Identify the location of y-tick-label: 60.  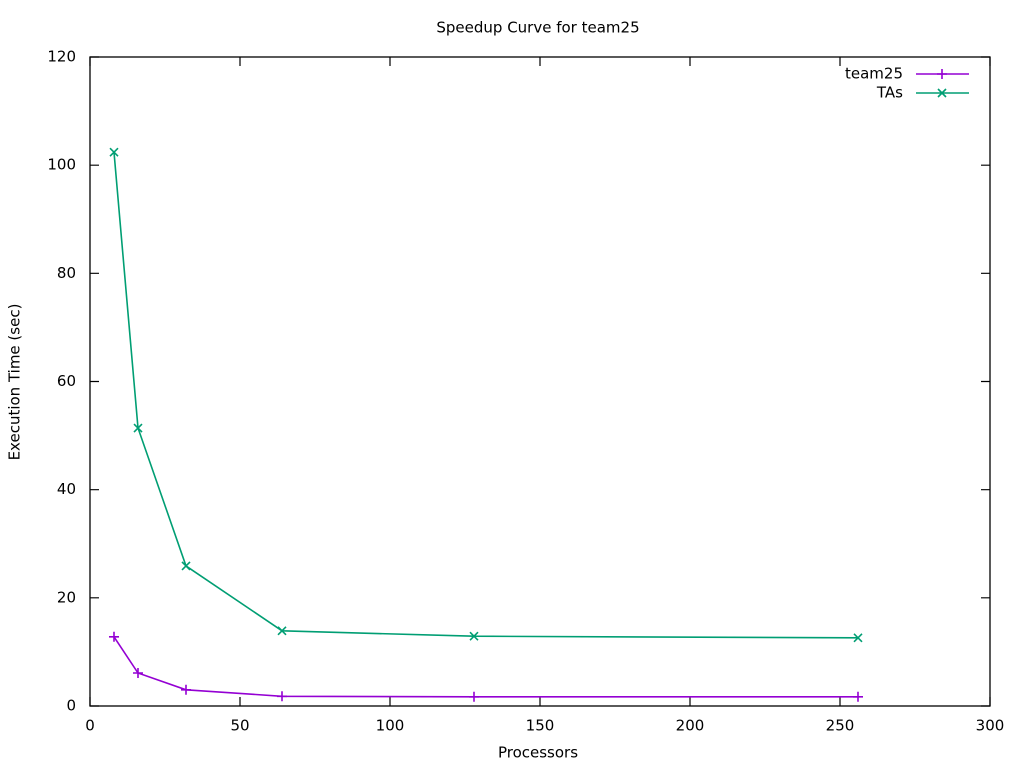
(66, 381).